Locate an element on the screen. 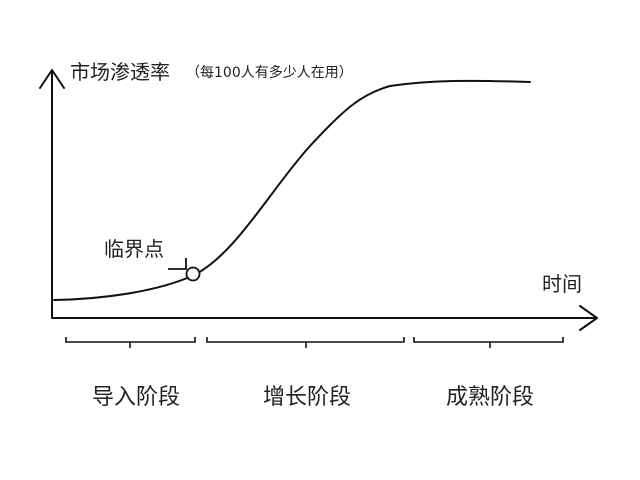 This screenshot has width=640, height=480. critical-point-marker is located at coordinates (193, 274).